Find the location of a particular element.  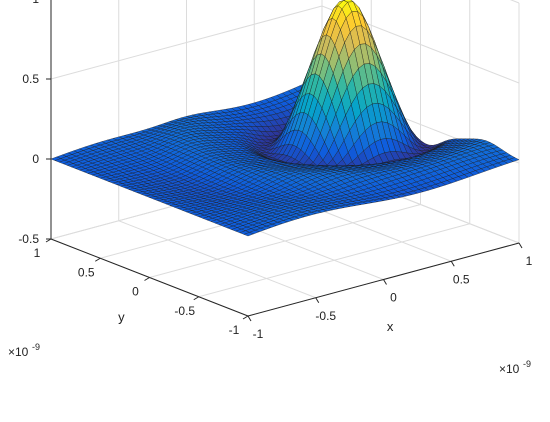

y-tick-label: 0.5 is located at coordinates (86, 272).